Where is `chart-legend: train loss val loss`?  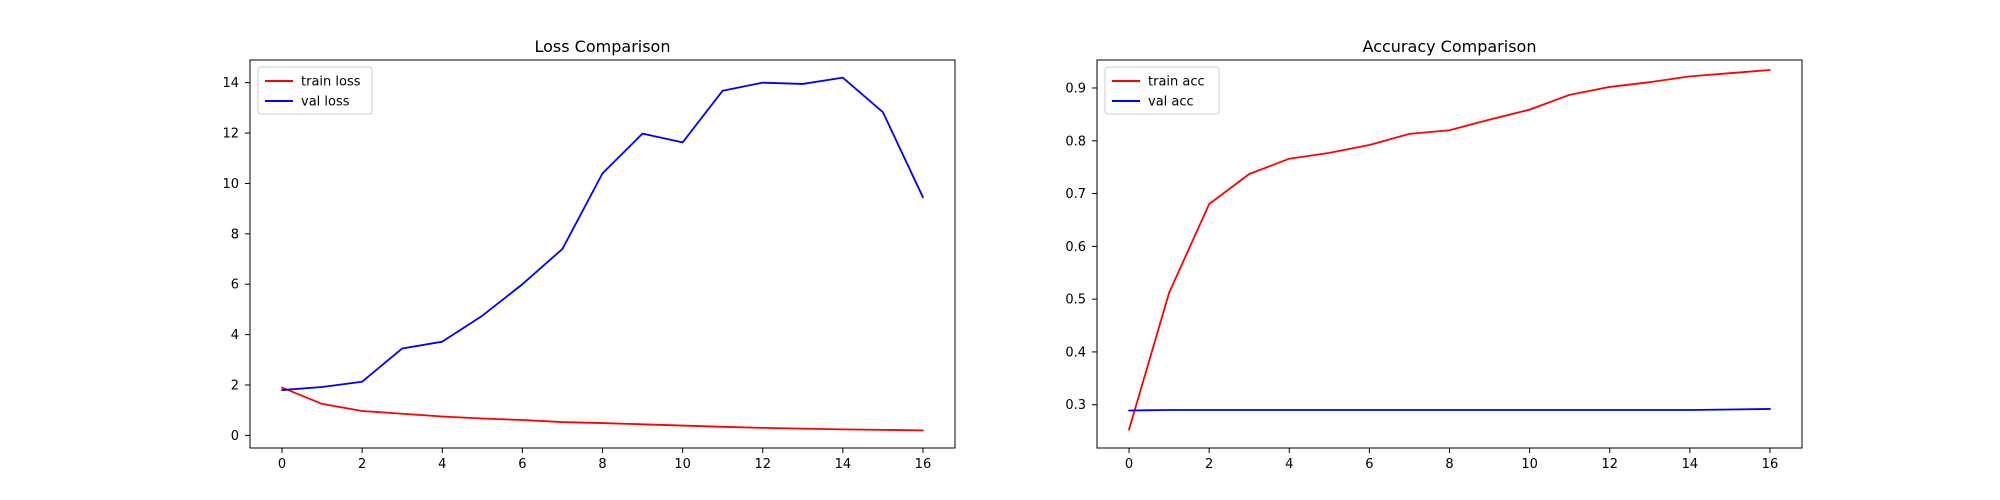 chart-legend: train loss val loss is located at coordinates (315, 90).